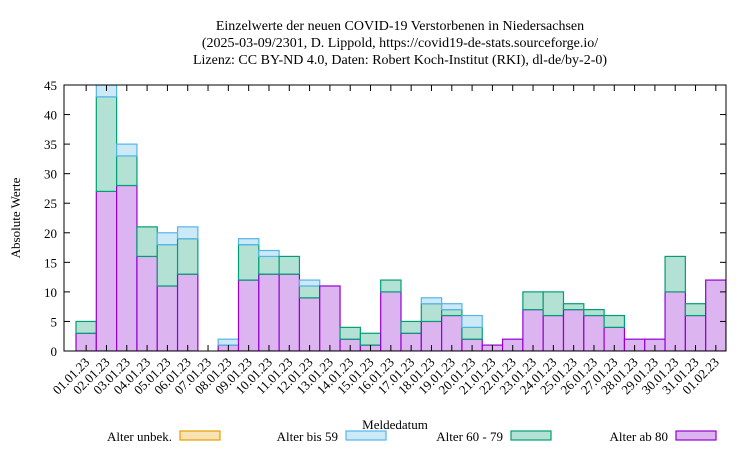 The image size is (750, 450). What do you see at coordinates (395, 424) in the screenshot?
I see `x-axis-label: Meldedatum` at bounding box center [395, 424].